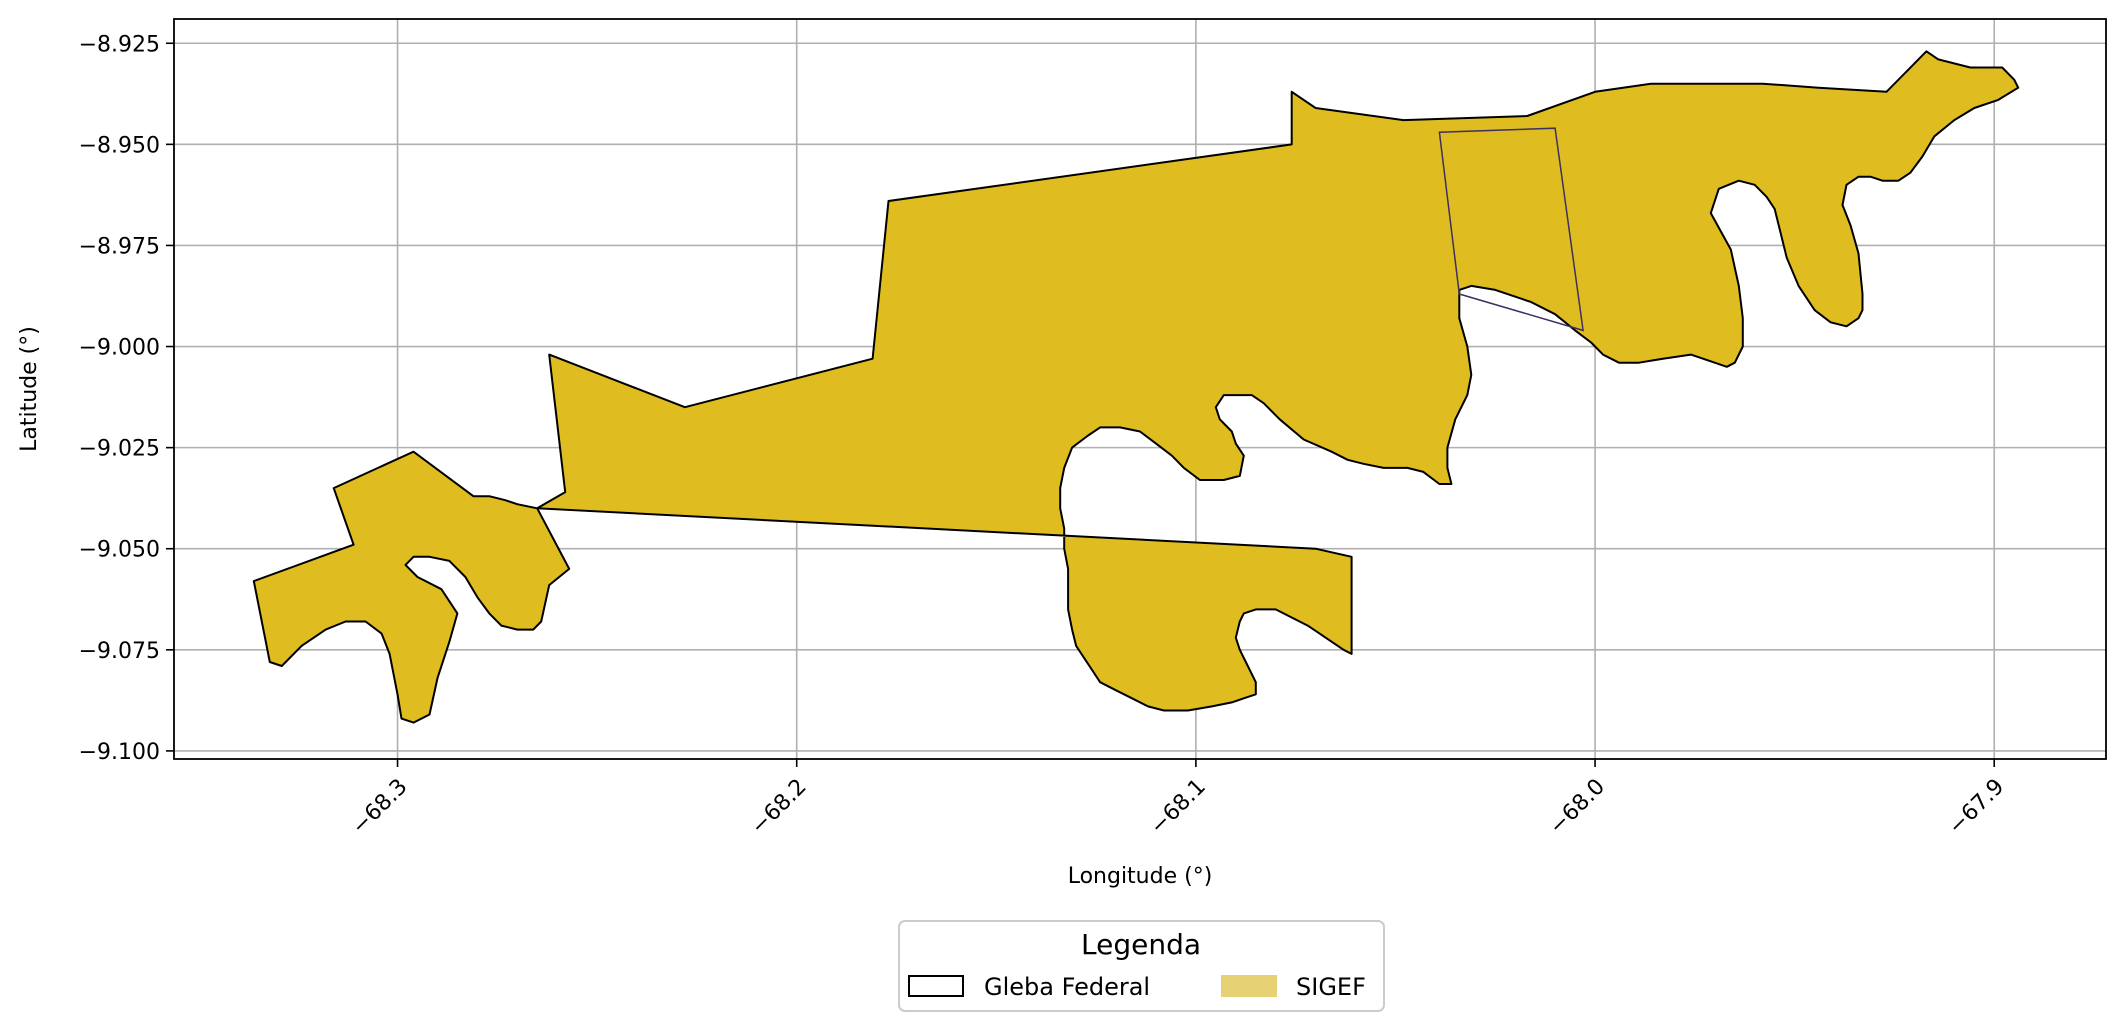 This screenshot has width=2127, height=1031. I want to click on legend-swatch-gleba-federal, so click(936, 986).